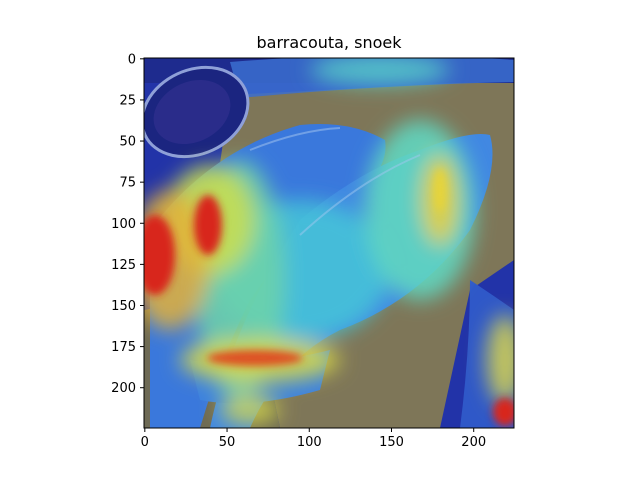 This screenshot has width=640, height=480. What do you see at coordinates (123, 388) in the screenshot?
I see `y-tick-label: 200` at bounding box center [123, 388].